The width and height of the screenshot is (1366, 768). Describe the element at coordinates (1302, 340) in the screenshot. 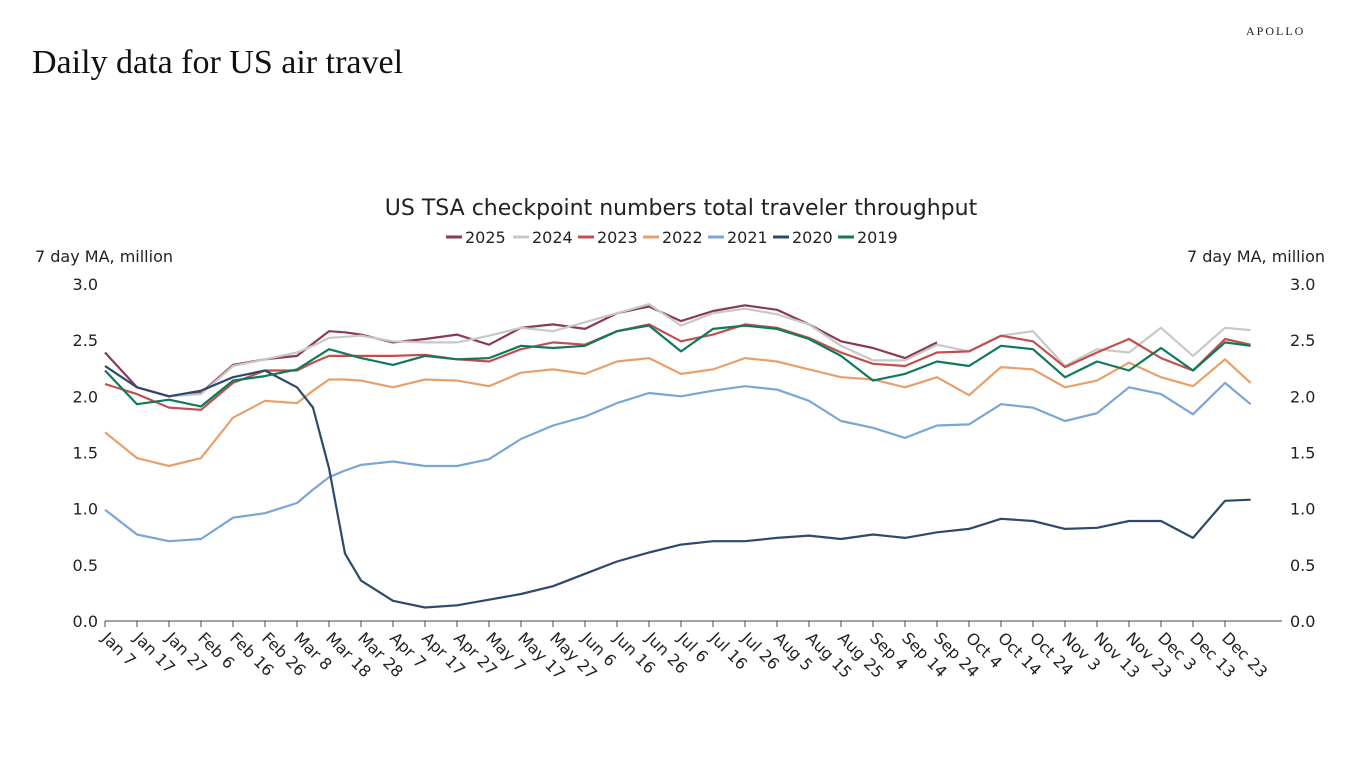

I see `y-tick-label-right: 2.5` at that location.